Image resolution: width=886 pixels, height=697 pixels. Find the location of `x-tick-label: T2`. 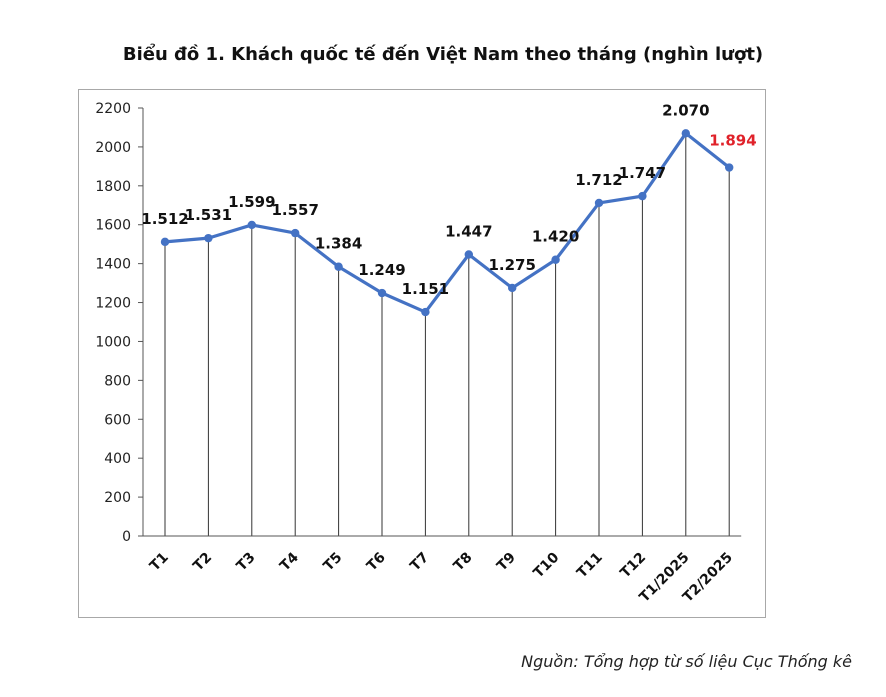

x-tick-label: T2 is located at coordinates (202, 562).